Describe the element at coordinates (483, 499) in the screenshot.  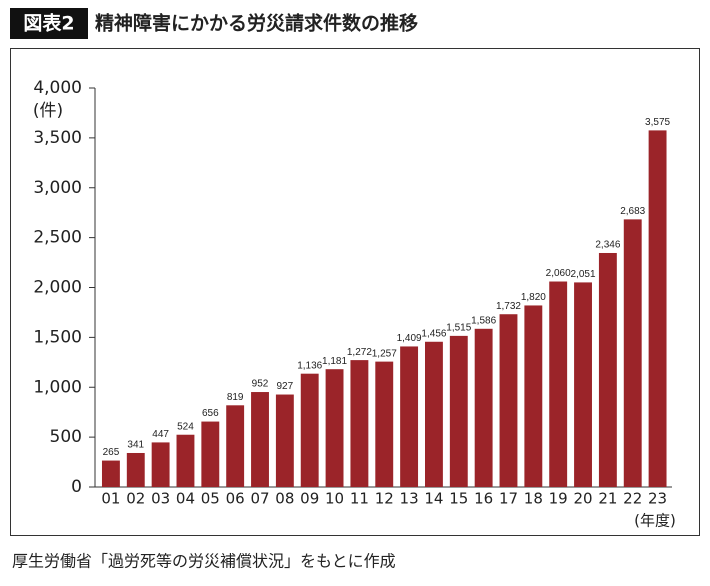
I see `x-tick-label: 16` at that location.